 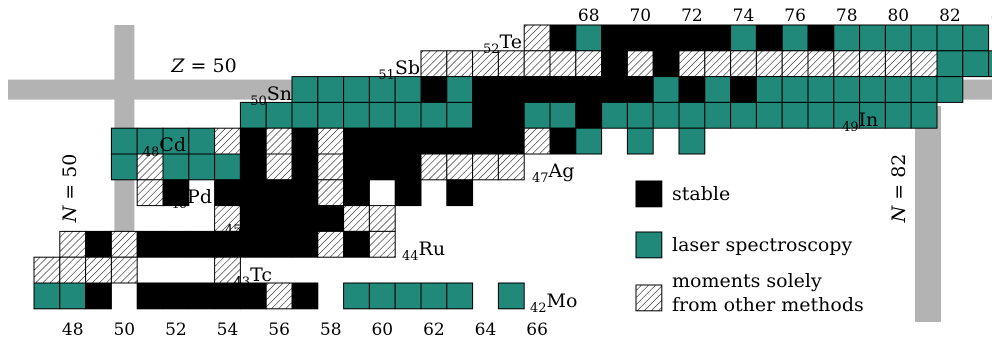 I want to click on isotope-stable-z45-n56, so click(x=279, y=218).